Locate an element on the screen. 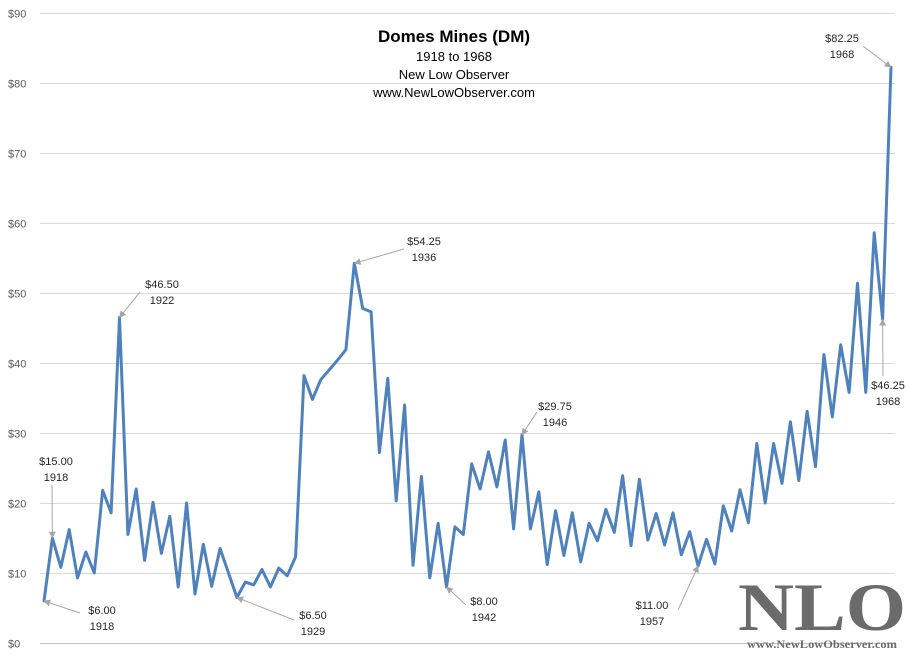  annotation-year-label: 1929 is located at coordinates (313, 632).